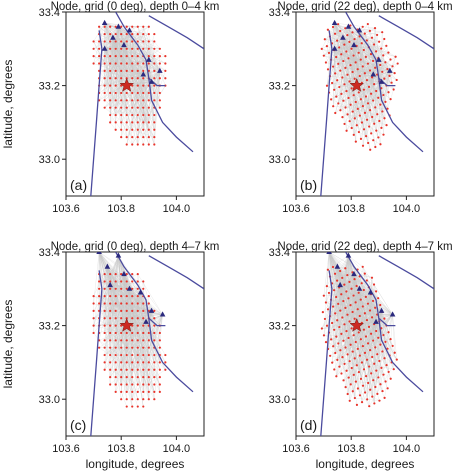 The height and width of the screenshot is (474, 474). I want to click on fault-line, so click(387, 322).